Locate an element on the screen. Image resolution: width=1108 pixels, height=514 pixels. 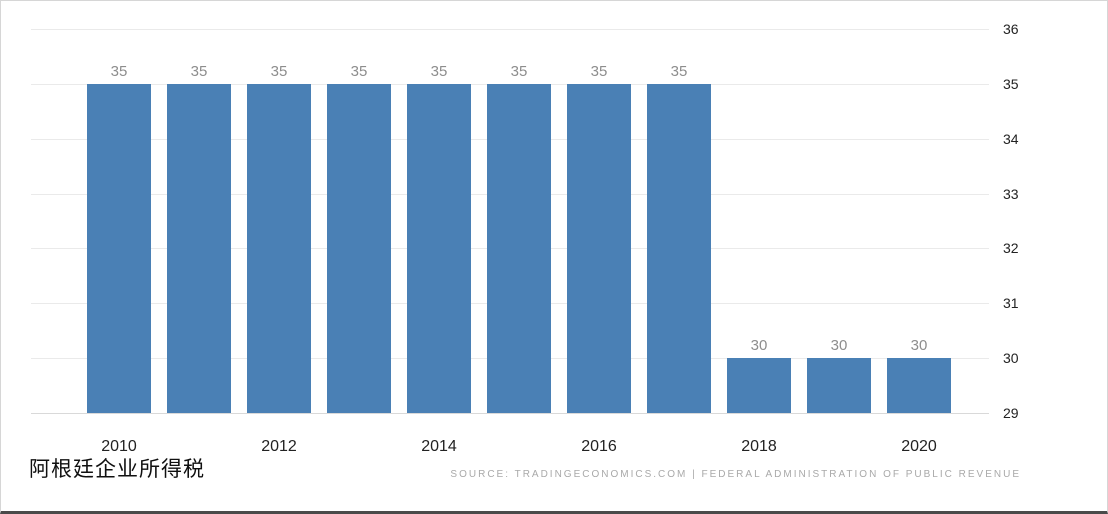
y-tick-label-29: 29 is located at coordinates (1011, 413).